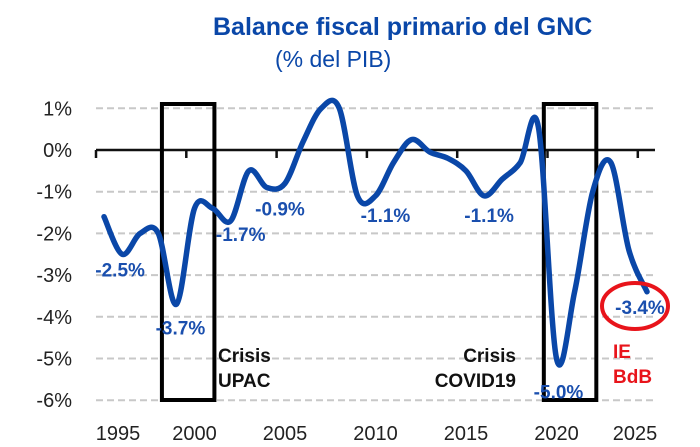  I want to click on annotation-crisis-upac: Crisis, so click(244, 356).